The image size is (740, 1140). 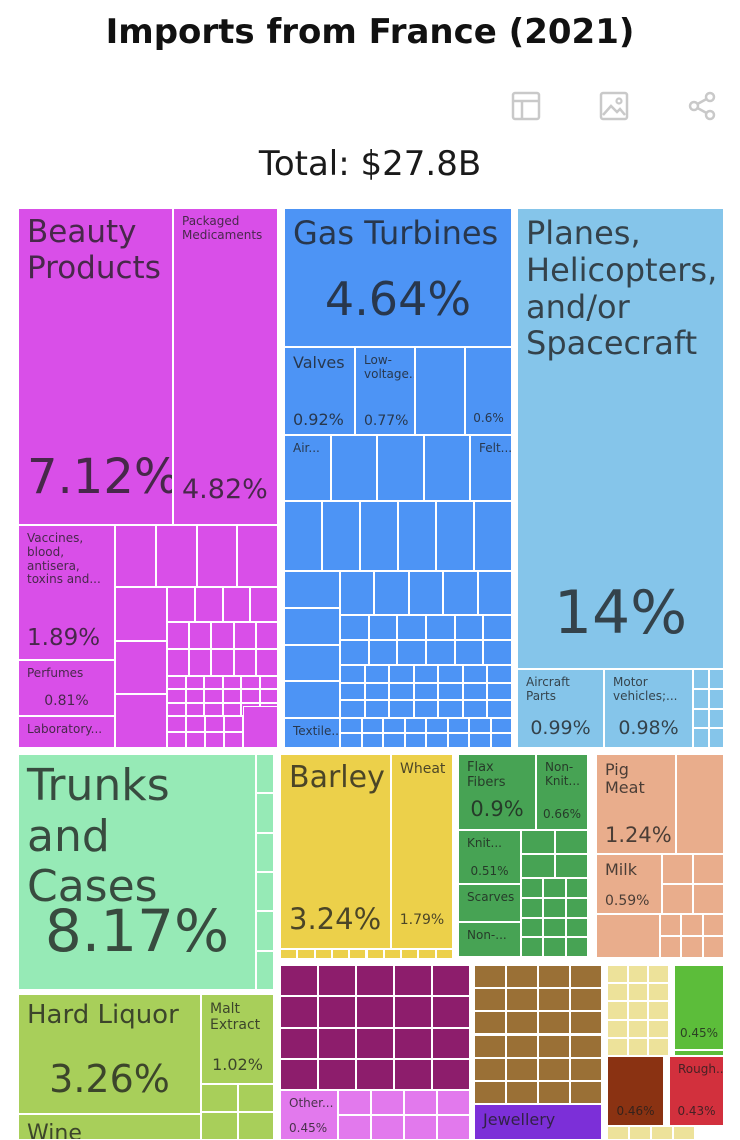 What do you see at coordinates (696, 1091) in the screenshot?
I see `treemap-tile-rough: Rough... 0.43%` at bounding box center [696, 1091].